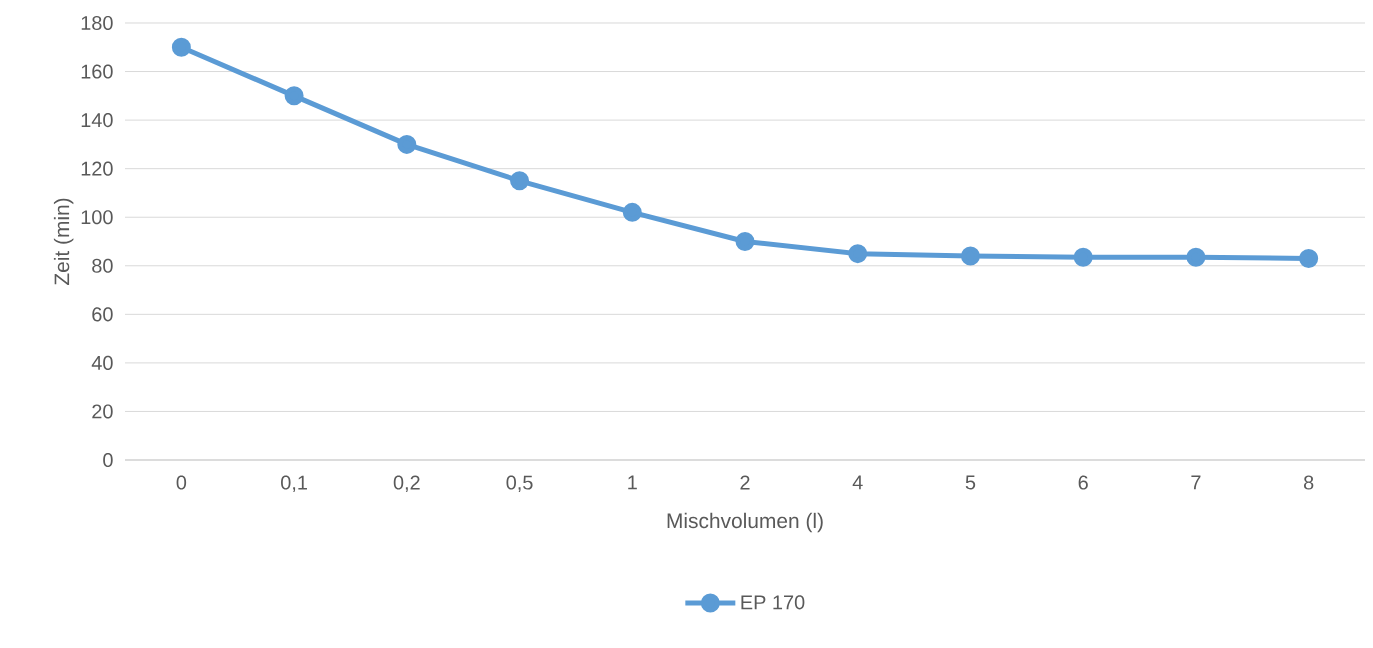  What do you see at coordinates (102, 411) in the screenshot?
I see `y-tick-label: 20` at bounding box center [102, 411].